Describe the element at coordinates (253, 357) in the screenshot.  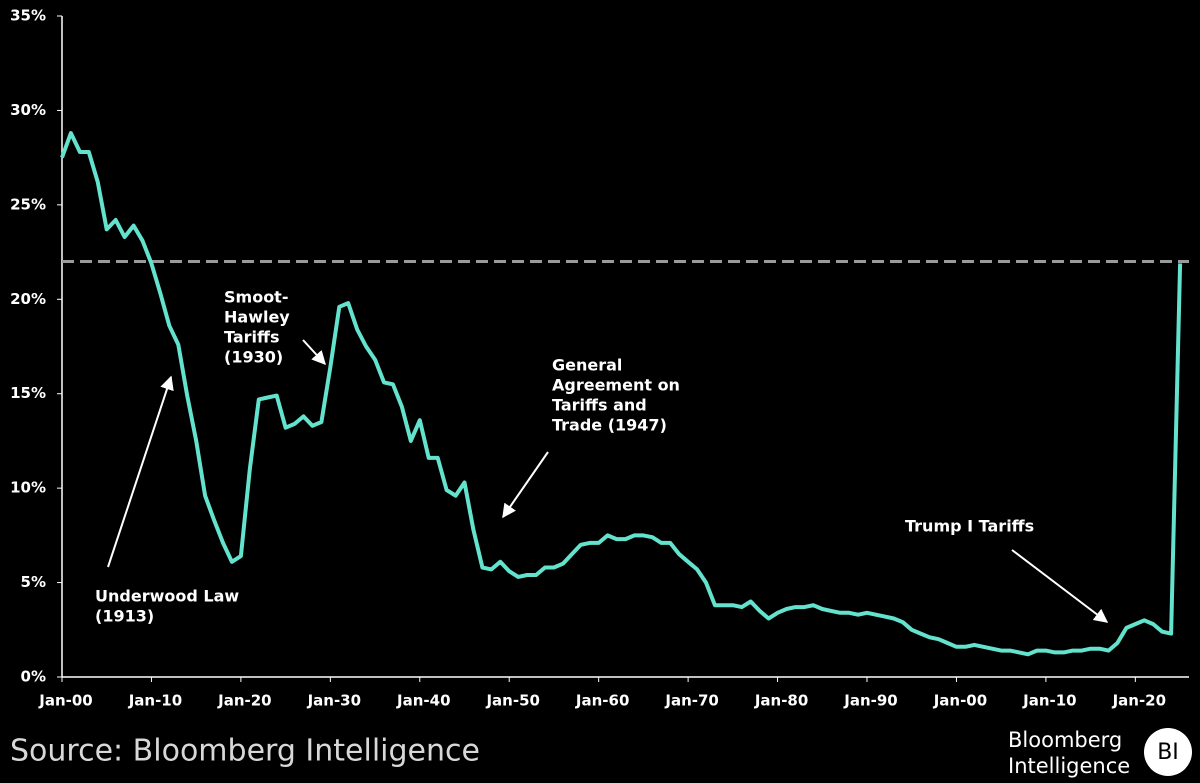
I see `annotation: (1930)` at that location.